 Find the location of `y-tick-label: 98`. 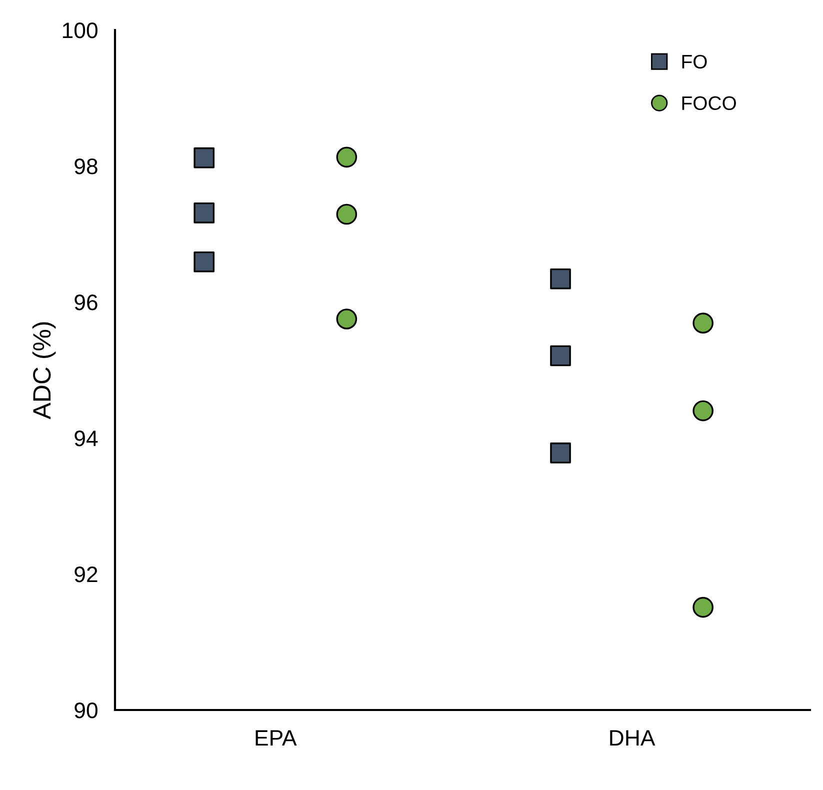

y-tick-label: 98 is located at coordinates (86, 166).